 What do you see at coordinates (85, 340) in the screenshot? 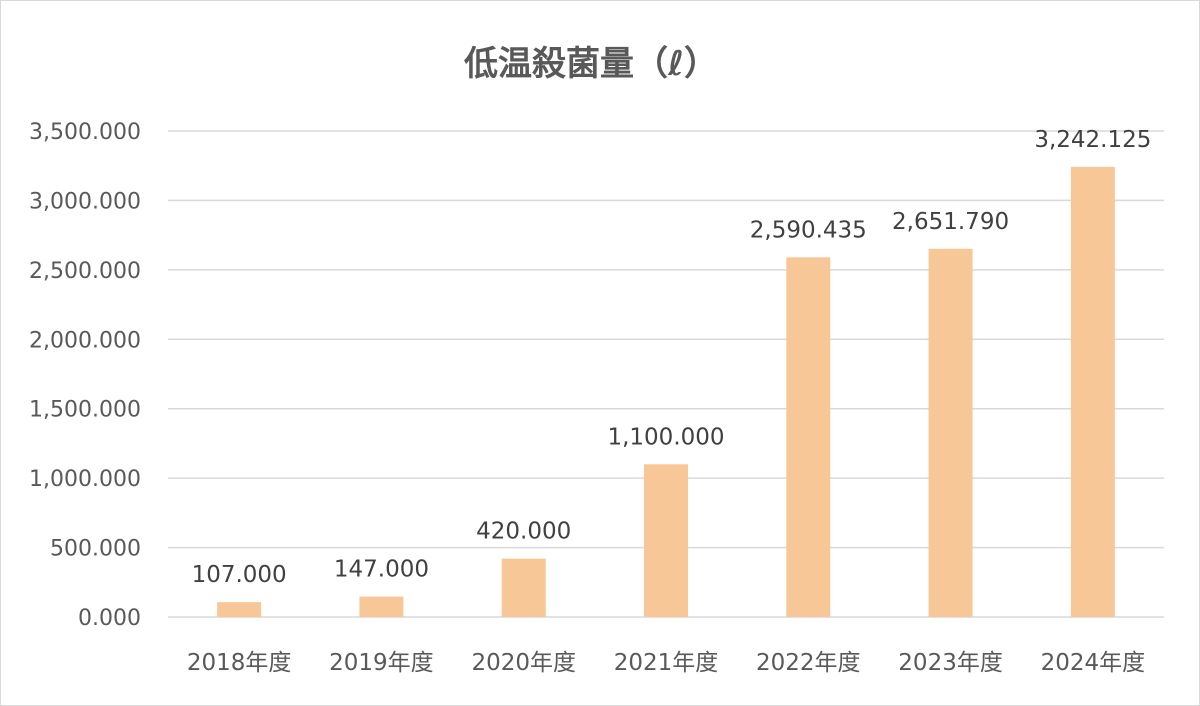
I see `y-tick-label: 2,000.000` at bounding box center [85, 340].